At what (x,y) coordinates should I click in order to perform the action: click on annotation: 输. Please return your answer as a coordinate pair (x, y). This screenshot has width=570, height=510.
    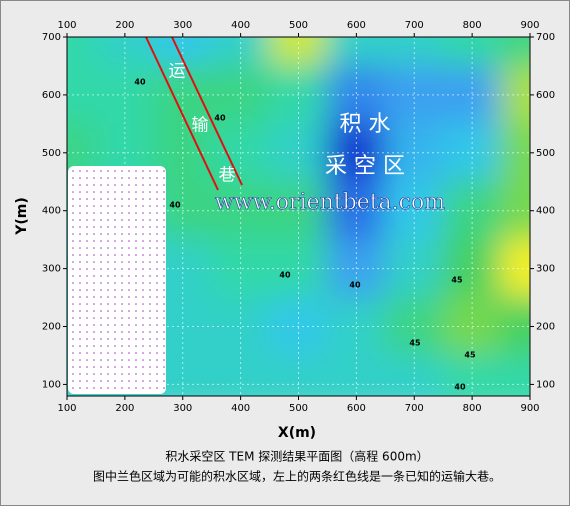
    Looking at the image, I should click on (200, 126).